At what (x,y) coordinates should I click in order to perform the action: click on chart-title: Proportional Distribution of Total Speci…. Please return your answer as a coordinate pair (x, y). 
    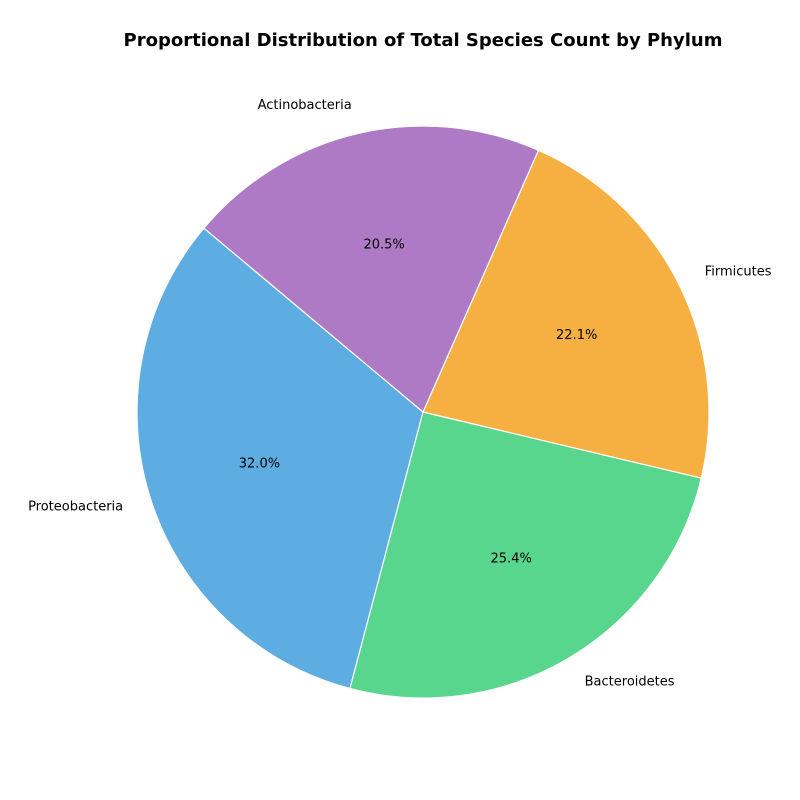
    Looking at the image, I should click on (423, 40).